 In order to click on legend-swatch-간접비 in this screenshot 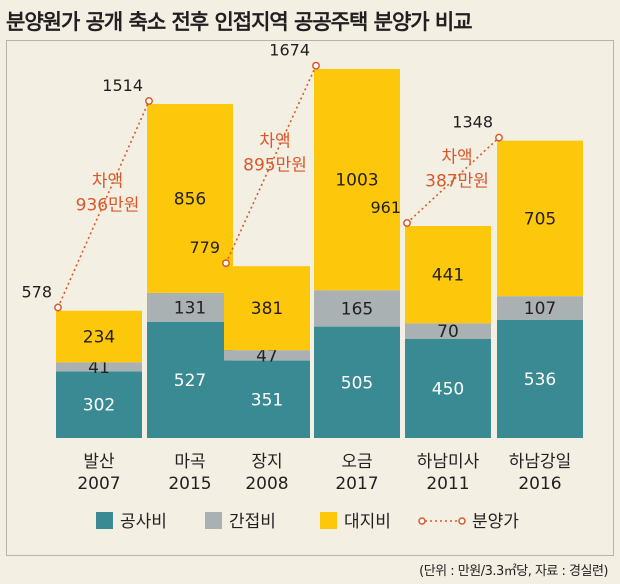, I will do `click(213, 520)`.